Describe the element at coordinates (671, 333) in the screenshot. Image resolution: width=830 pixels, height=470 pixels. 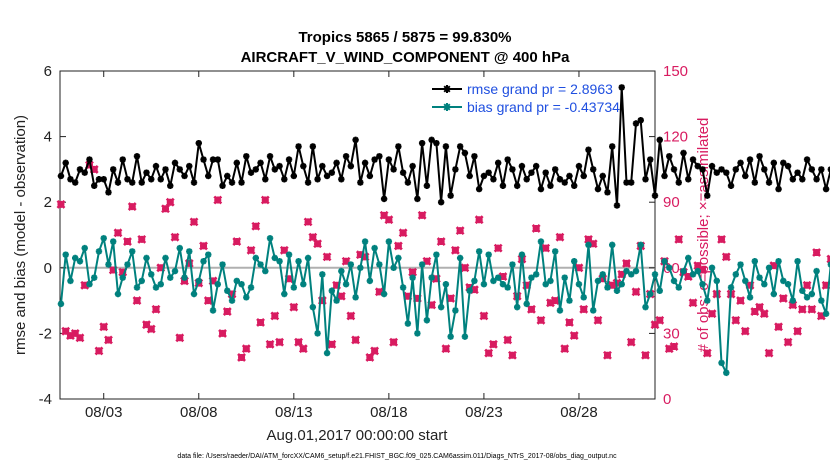
I see `y-right-tick-label: 30` at that location.